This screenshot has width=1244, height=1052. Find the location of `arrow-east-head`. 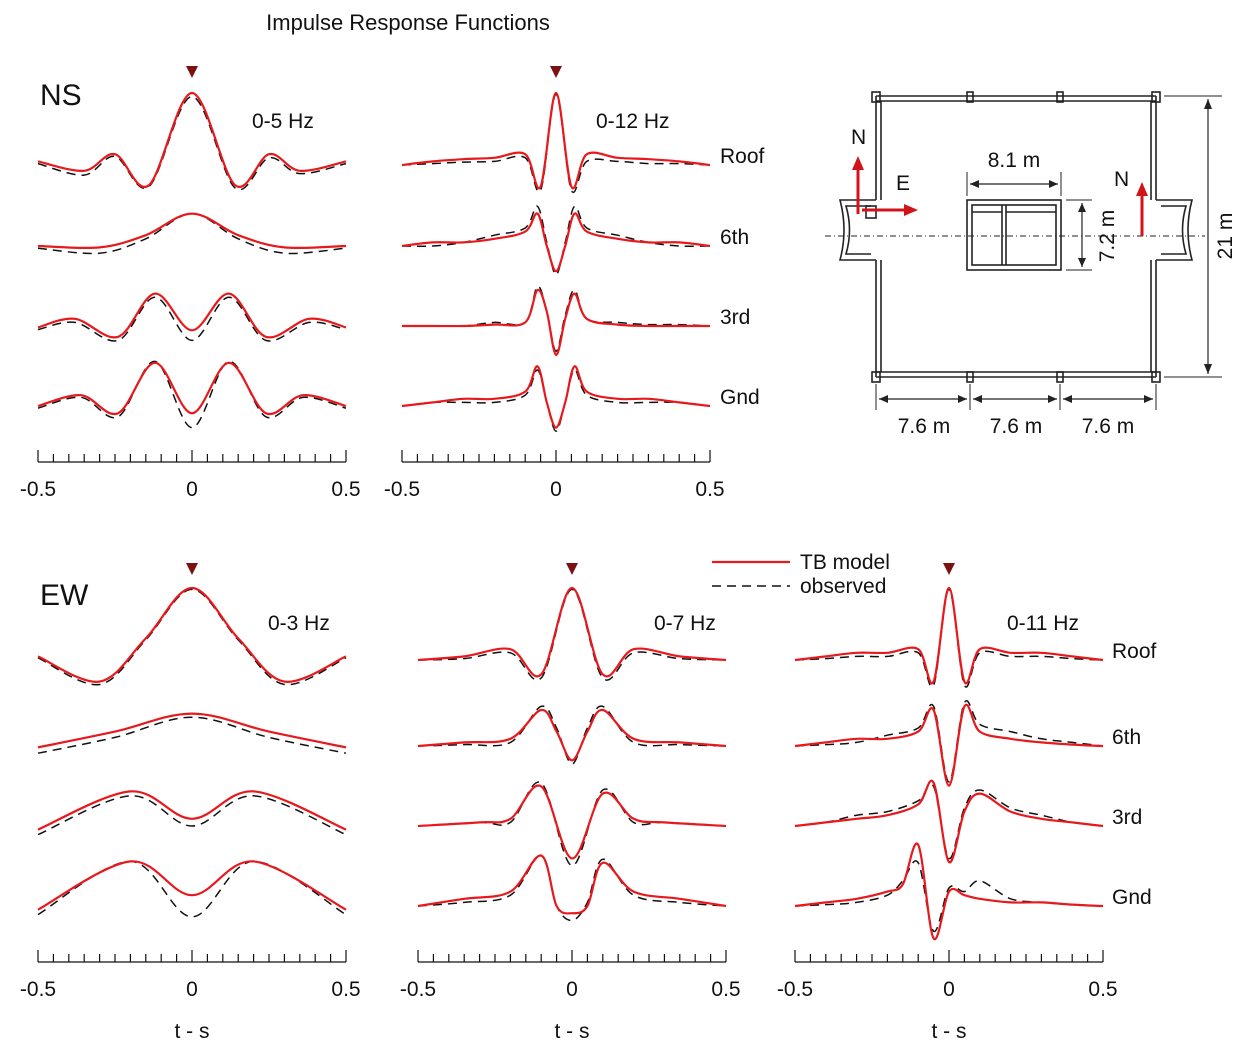

arrow-east-head is located at coordinates (911, 210).